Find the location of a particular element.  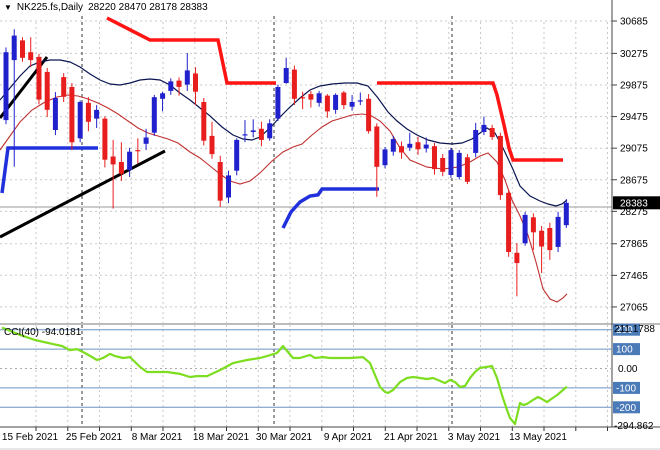

chart-title: ▼ NK225.fs,Daily 28220 28470 28178 28383 is located at coordinates (106, 7).